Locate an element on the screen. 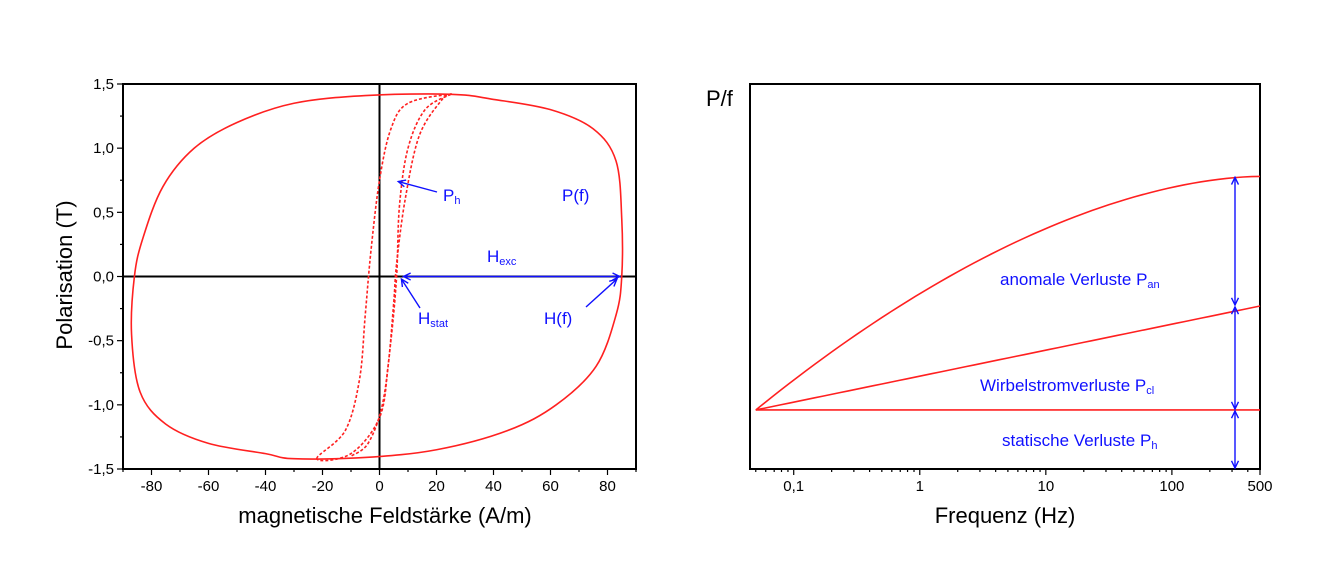 The width and height of the screenshot is (1336, 578). annotation-anomale: anomale Verluste Pan is located at coordinates (1080, 280).